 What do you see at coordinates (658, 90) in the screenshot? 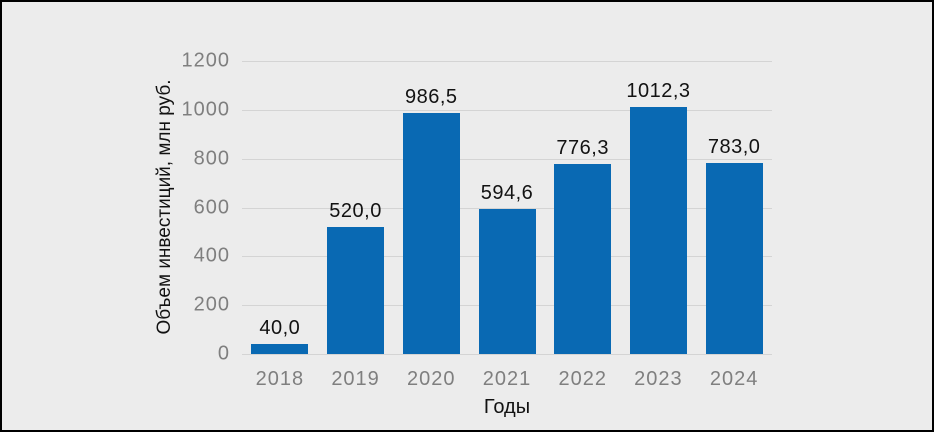
I see `value-label-2023: 1012,3` at bounding box center [658, 90].